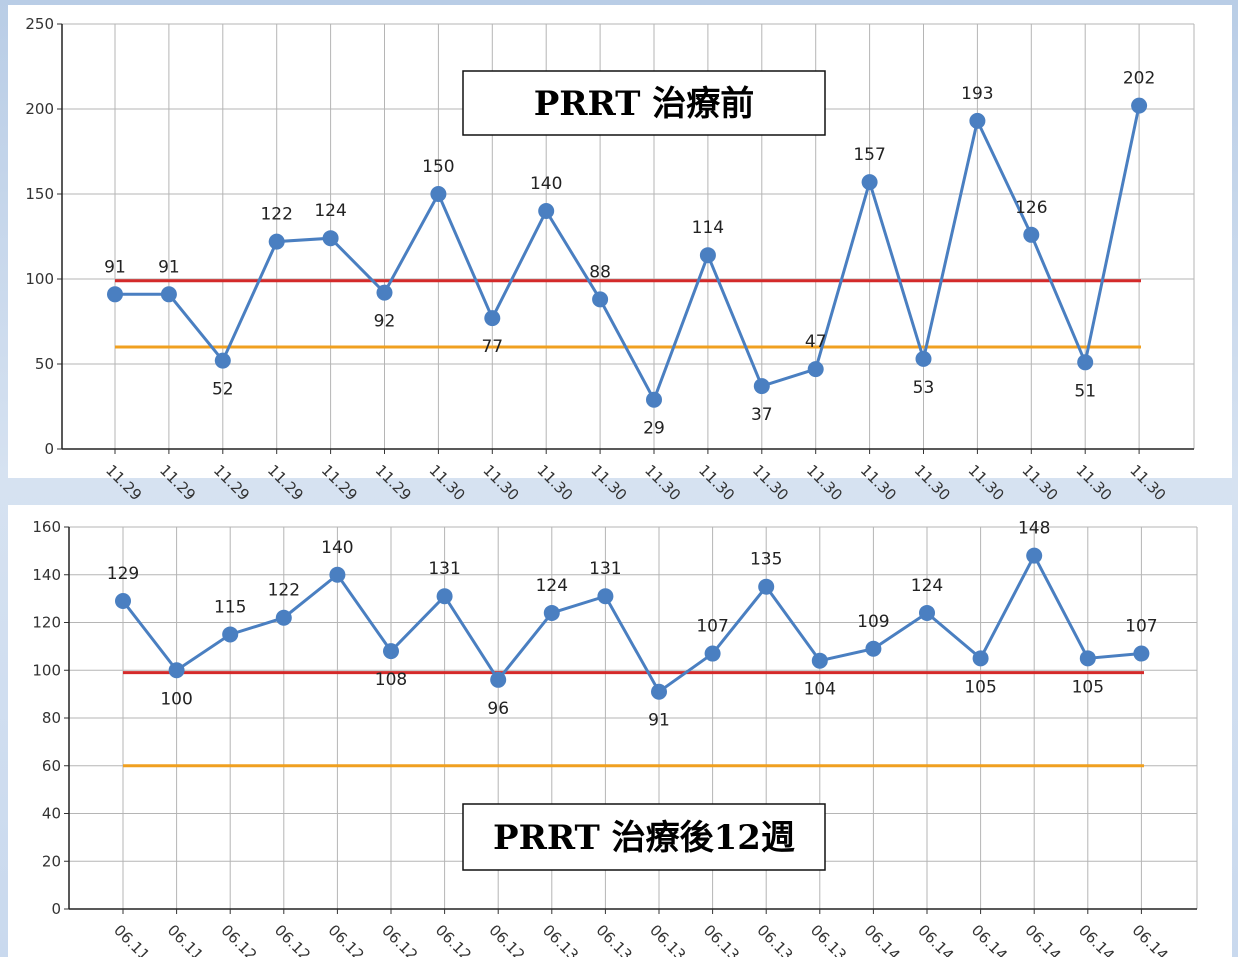  Describe the element at coordinates (46, 527) in the screenshot. I see `y-tick-label: 160` at that location.